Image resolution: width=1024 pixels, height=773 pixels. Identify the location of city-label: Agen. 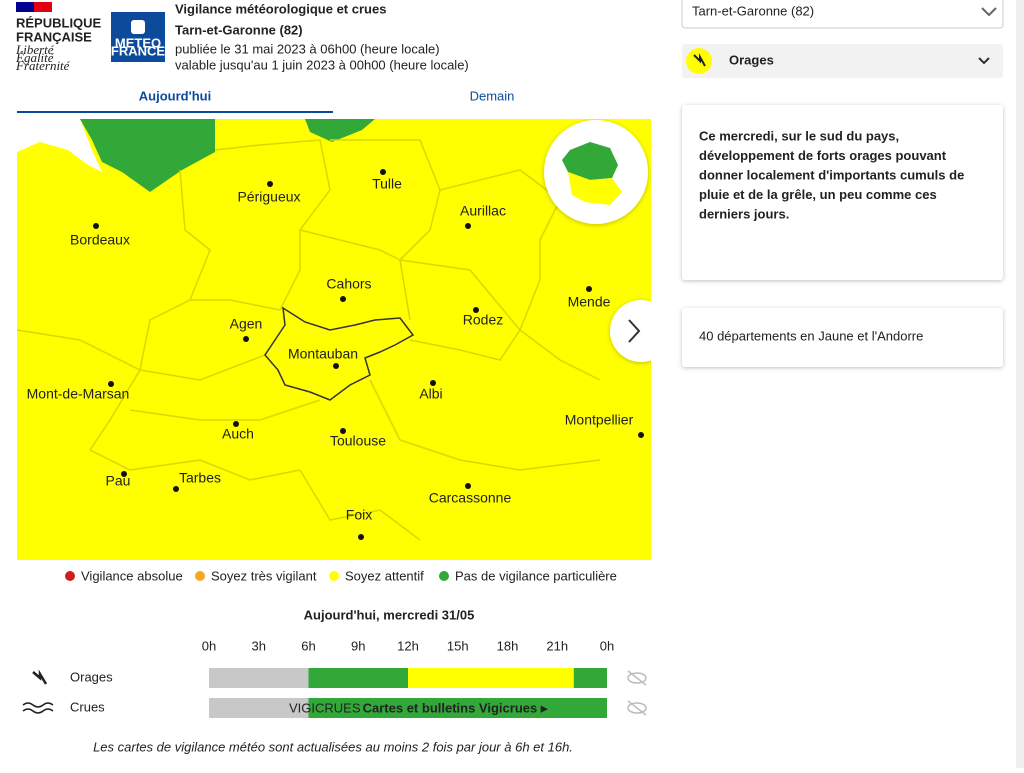
(246, 324).